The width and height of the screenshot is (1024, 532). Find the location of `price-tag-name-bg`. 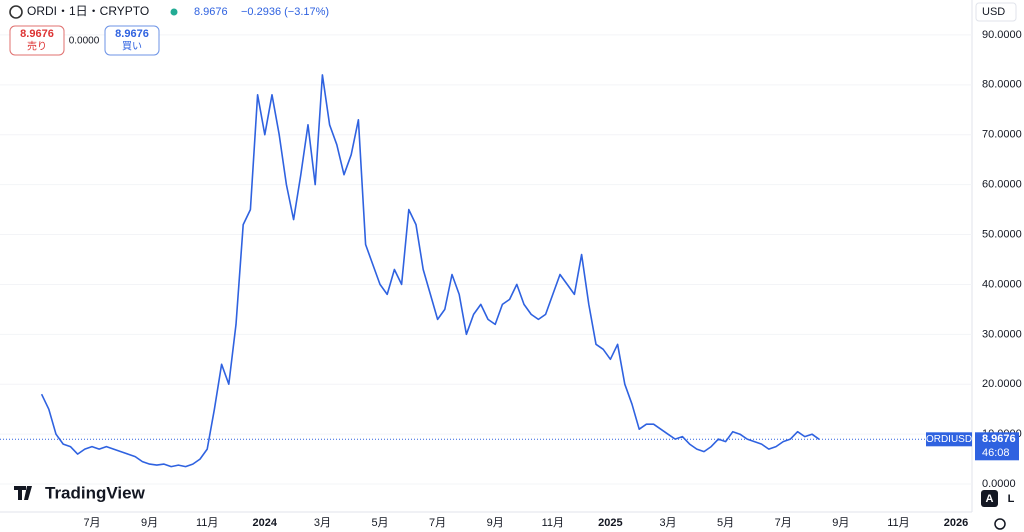

price-tag-name-bg is located at coordinates (949, 439).